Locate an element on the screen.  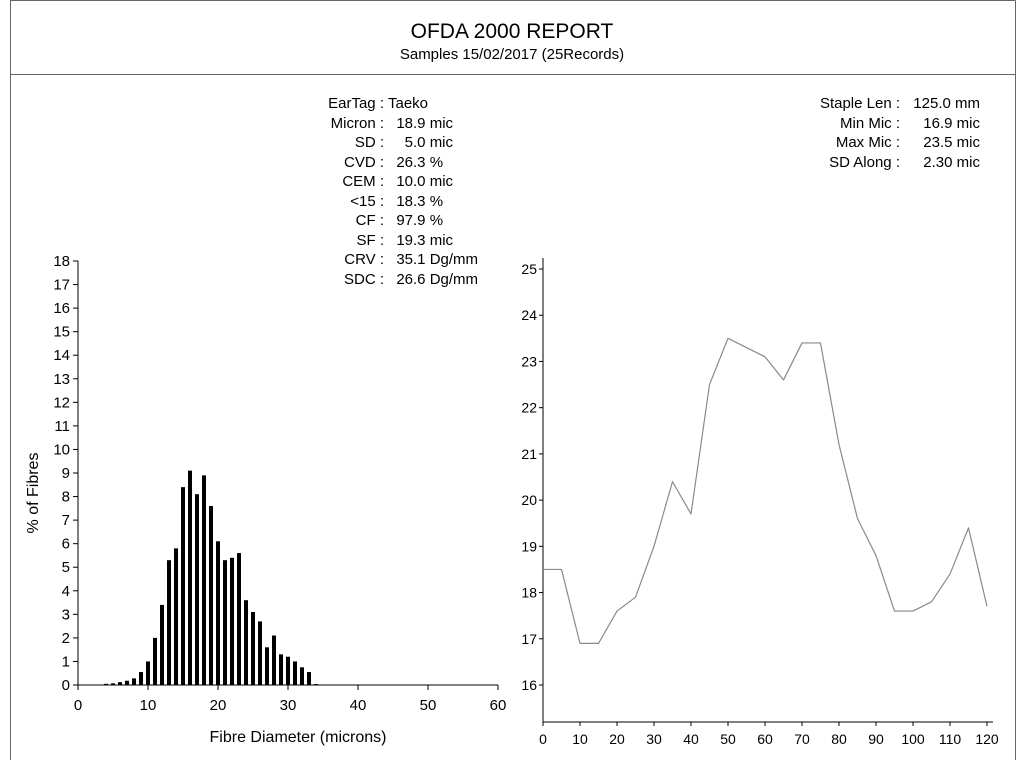
x-tick-label: 90 is located at coordinates (876, 739).